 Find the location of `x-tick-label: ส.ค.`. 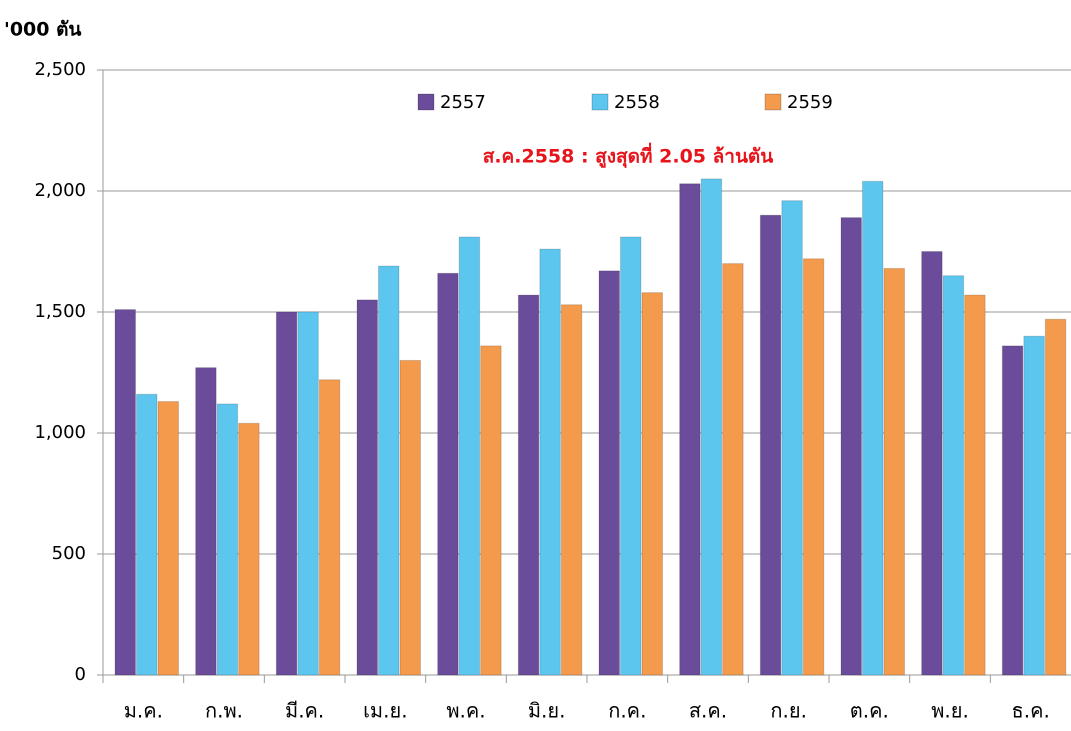

x-tick-label: ส.ค. is located at coordinates (708, 711).